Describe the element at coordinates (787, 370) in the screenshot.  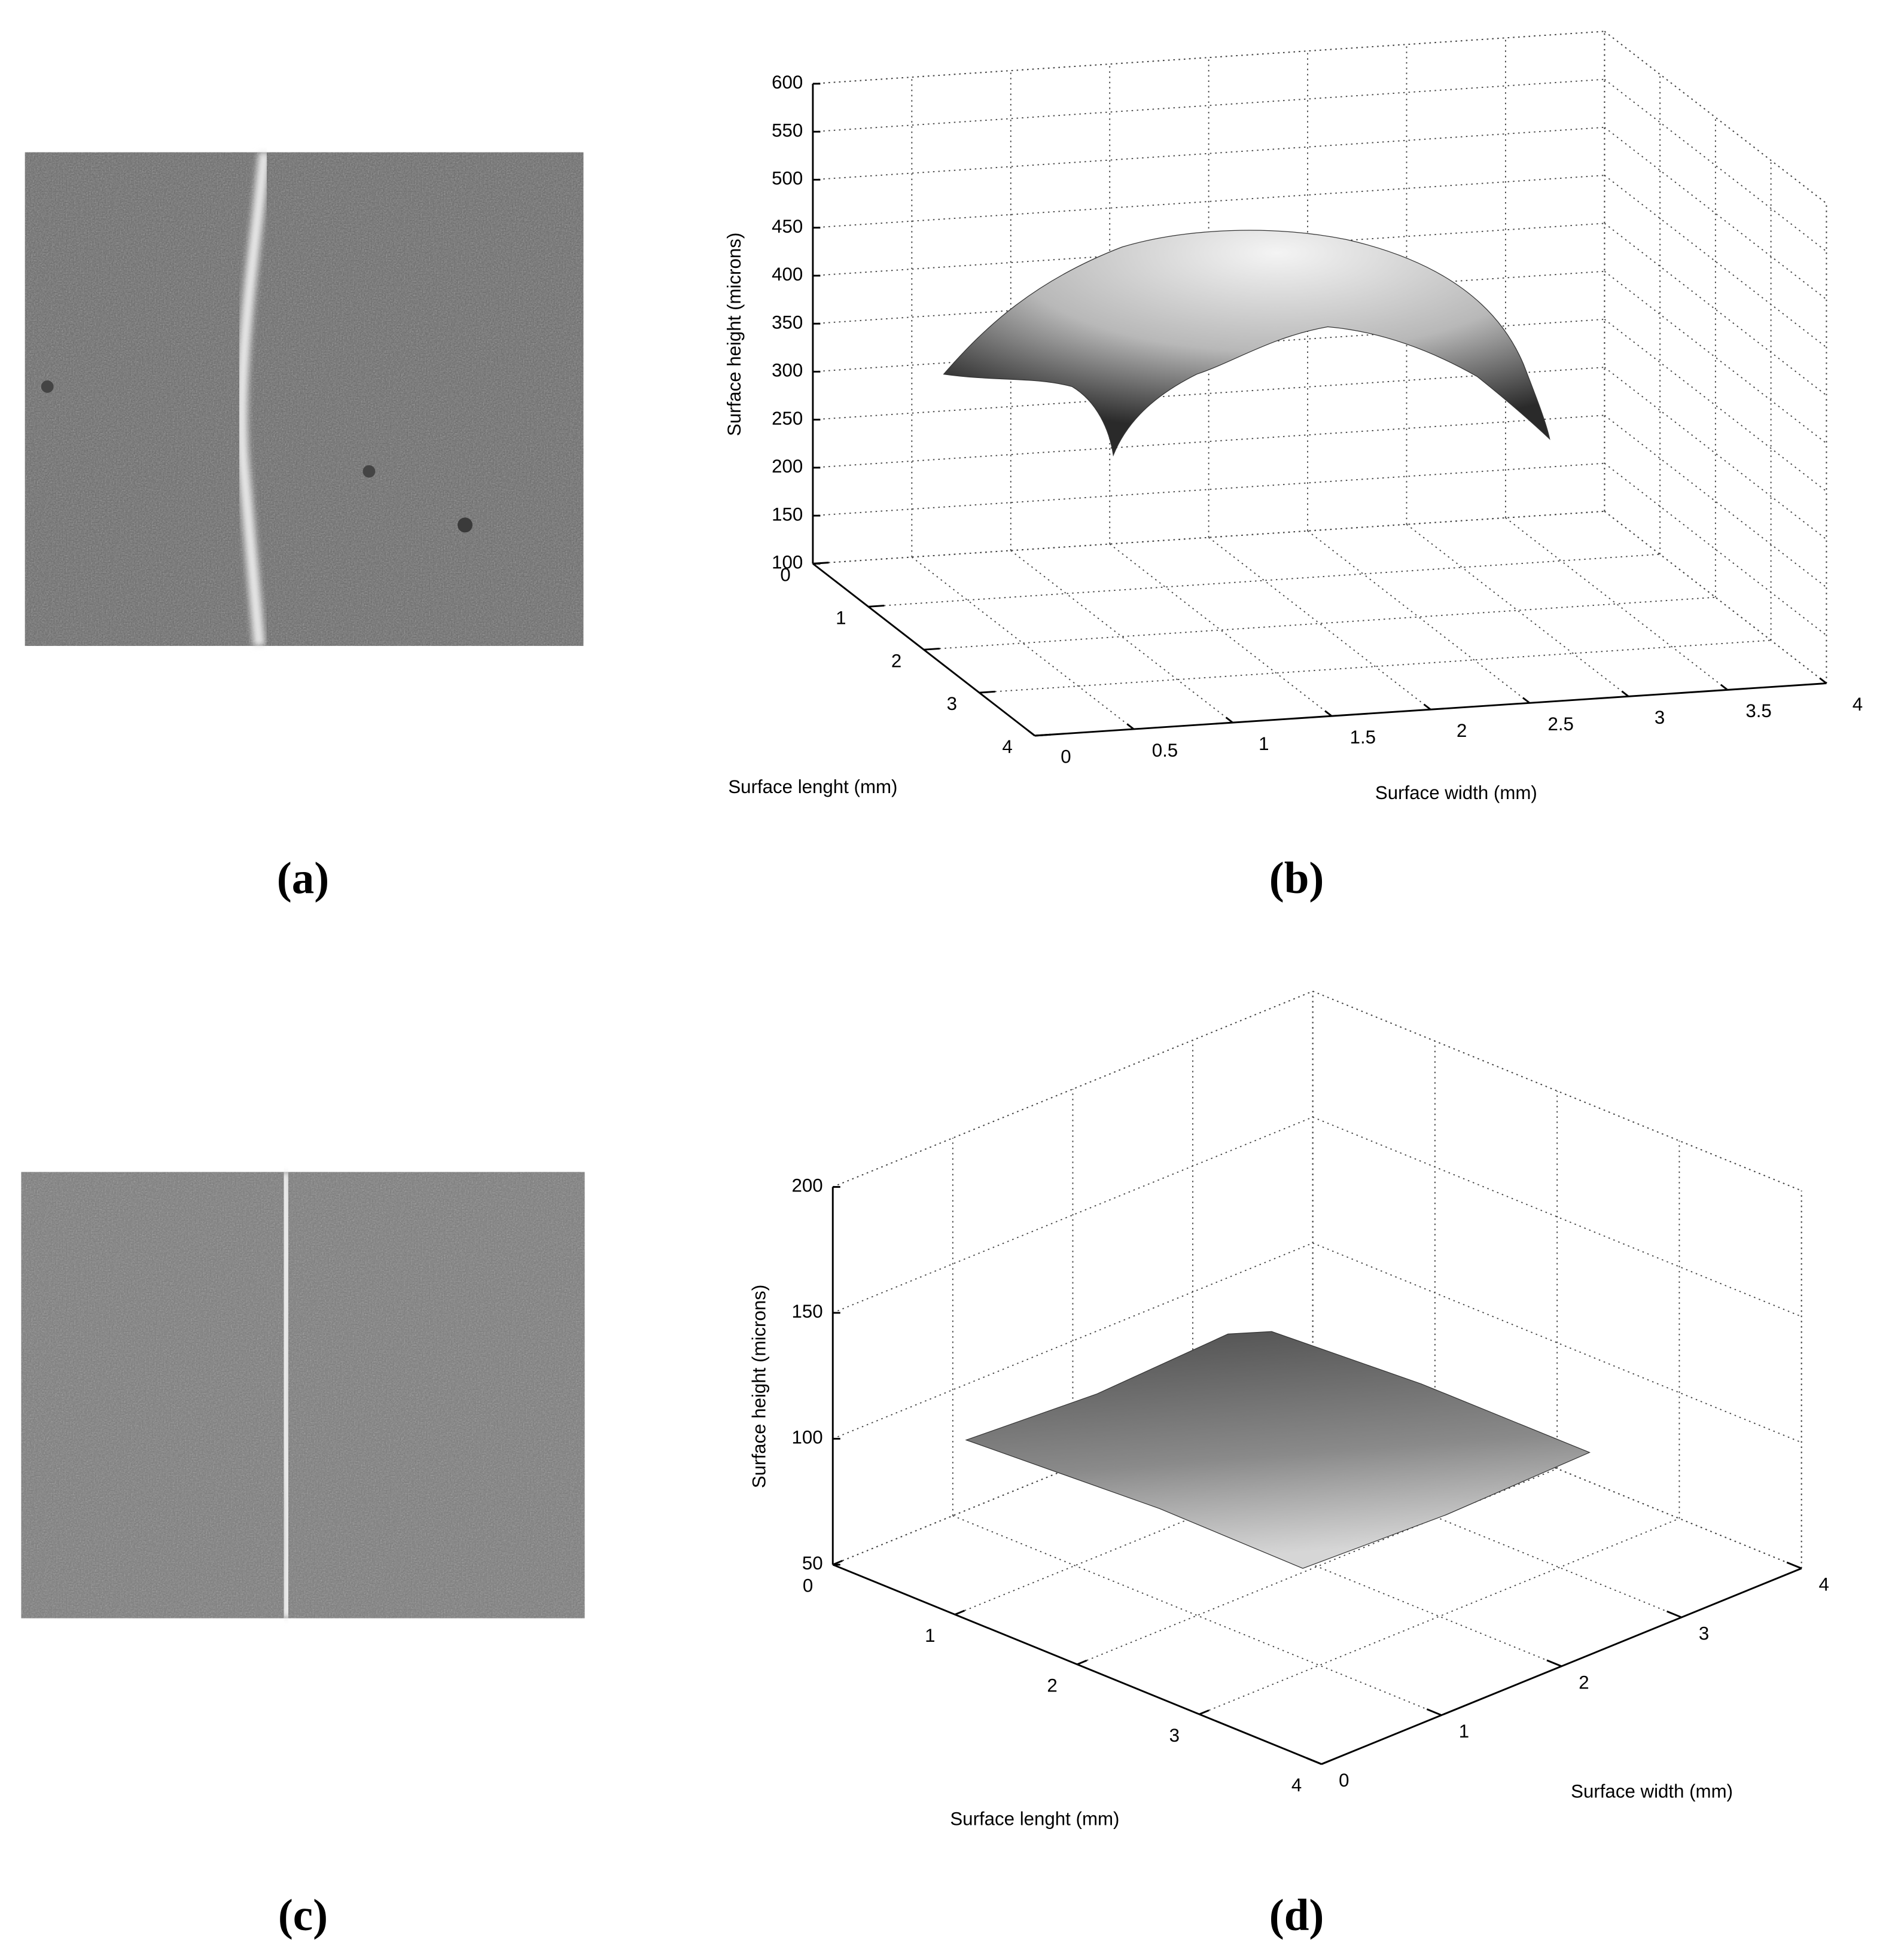
I see `y-tick-label: 300` at that location.